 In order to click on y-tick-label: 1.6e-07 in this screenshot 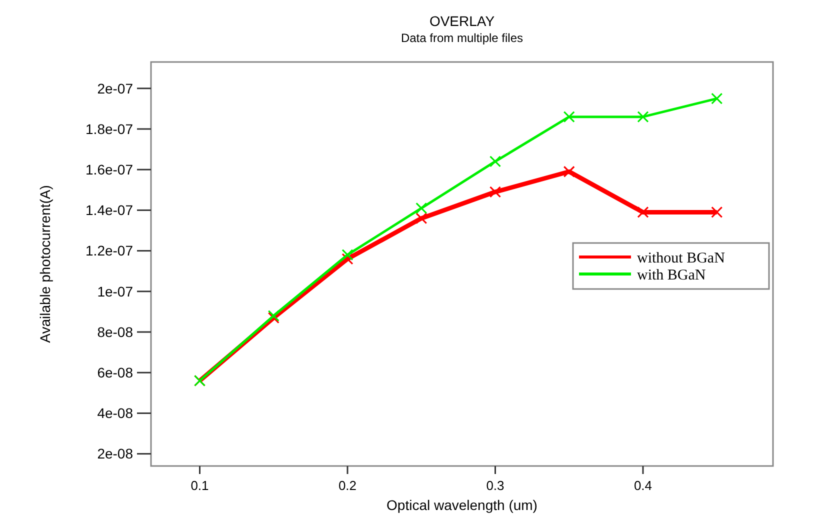, I will do `click(110, 170)`.